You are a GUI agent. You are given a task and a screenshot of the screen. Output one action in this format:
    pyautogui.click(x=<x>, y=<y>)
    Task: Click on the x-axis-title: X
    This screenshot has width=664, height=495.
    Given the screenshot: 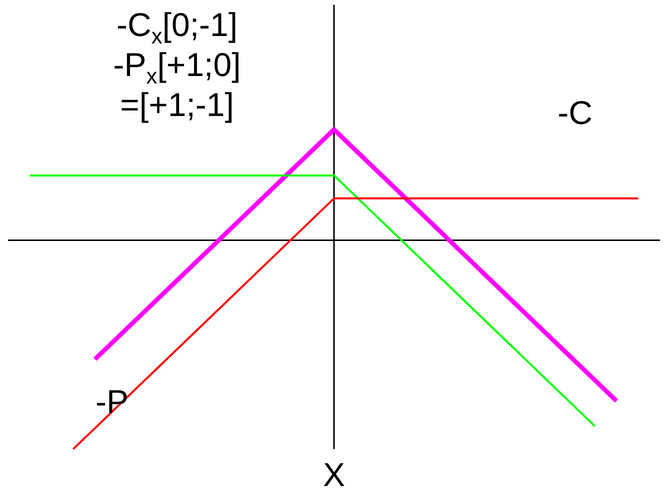 What is the action you would take?
    pyautogui.click(x=334, y=474)
    